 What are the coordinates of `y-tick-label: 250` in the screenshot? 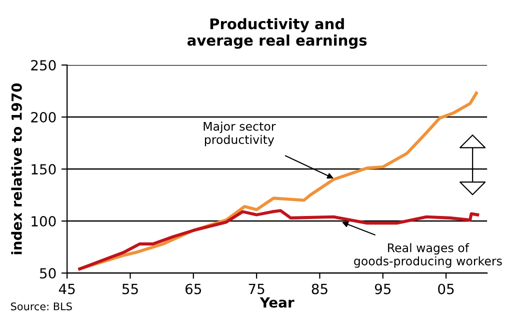 It's located at (43, 65).